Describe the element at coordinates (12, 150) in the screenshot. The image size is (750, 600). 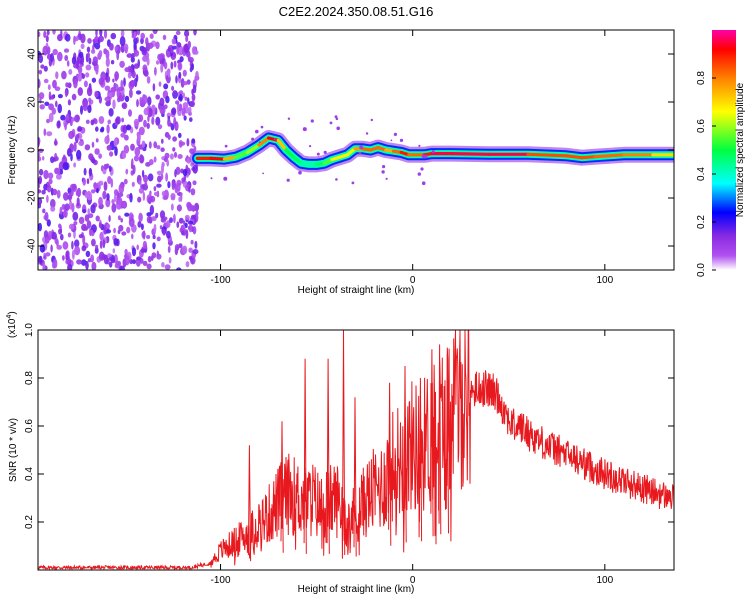
I see `spectrogram-y-label: Frequency (Hz)` at that location.